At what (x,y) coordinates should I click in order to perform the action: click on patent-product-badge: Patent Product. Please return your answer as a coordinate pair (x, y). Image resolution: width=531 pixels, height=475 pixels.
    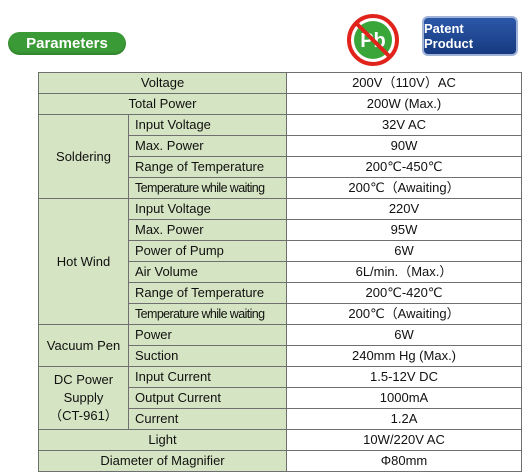
    Looking at the image, I should click on (470, 36).